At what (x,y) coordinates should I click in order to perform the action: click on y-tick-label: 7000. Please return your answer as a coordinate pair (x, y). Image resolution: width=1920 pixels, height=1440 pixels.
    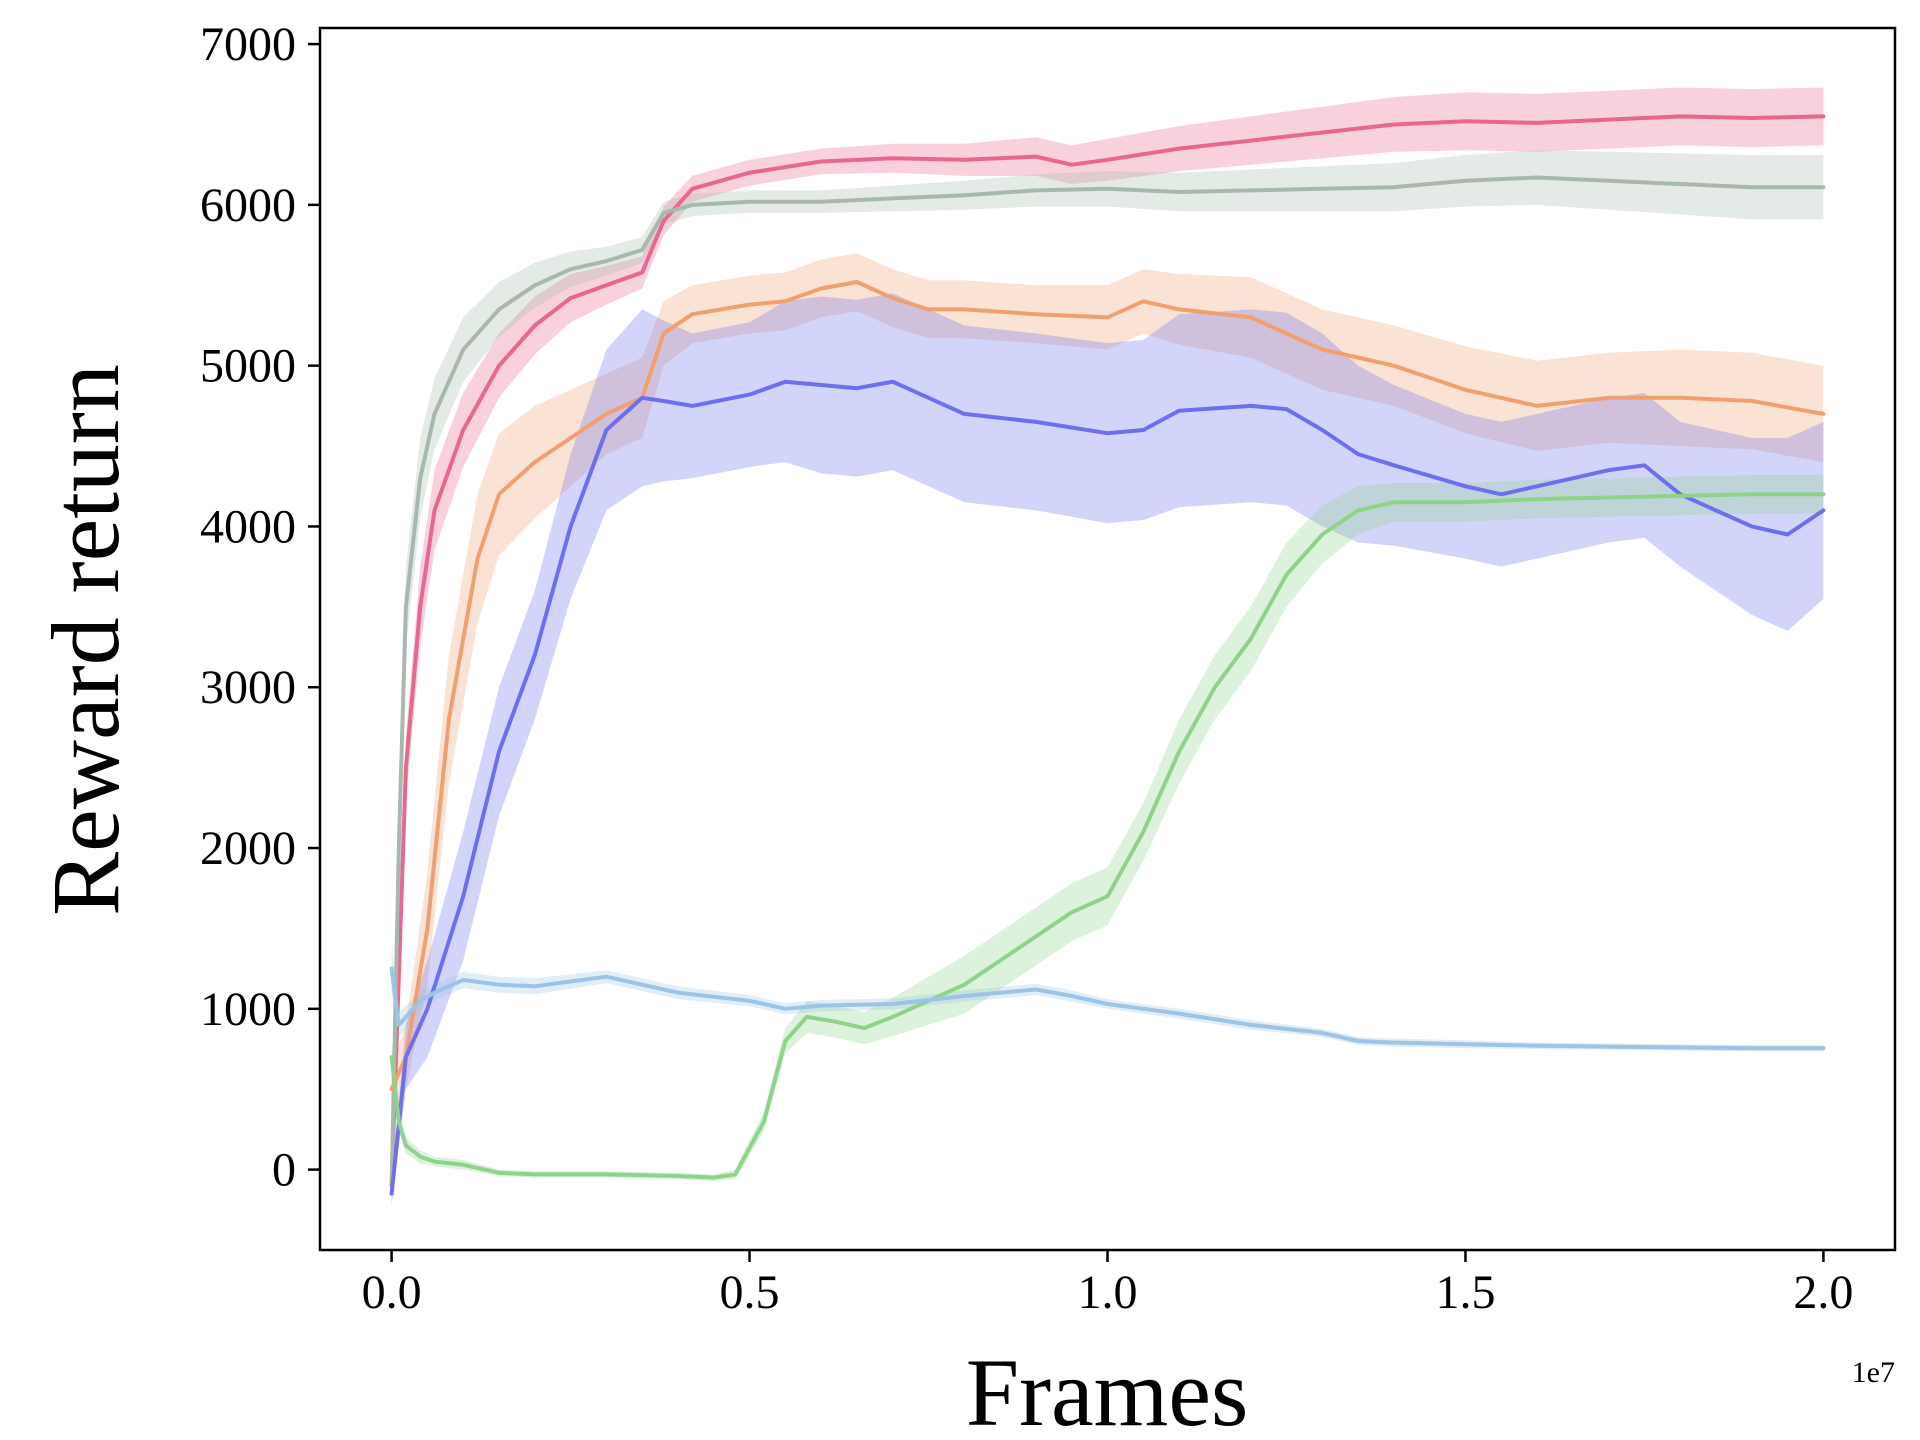
    Looking at the image, I should click on (248, 44).